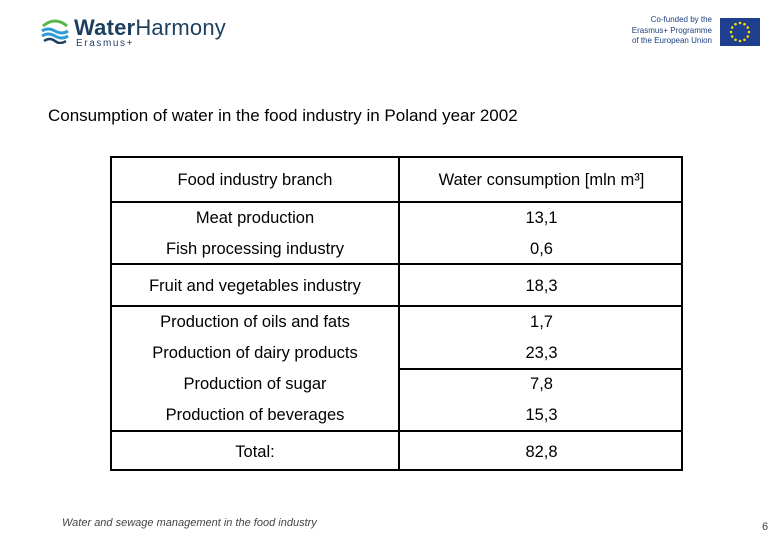 The height and width of the screenshot is (540, 780). I want to click on row-value-beverages: 15,3, so click(541, 415).